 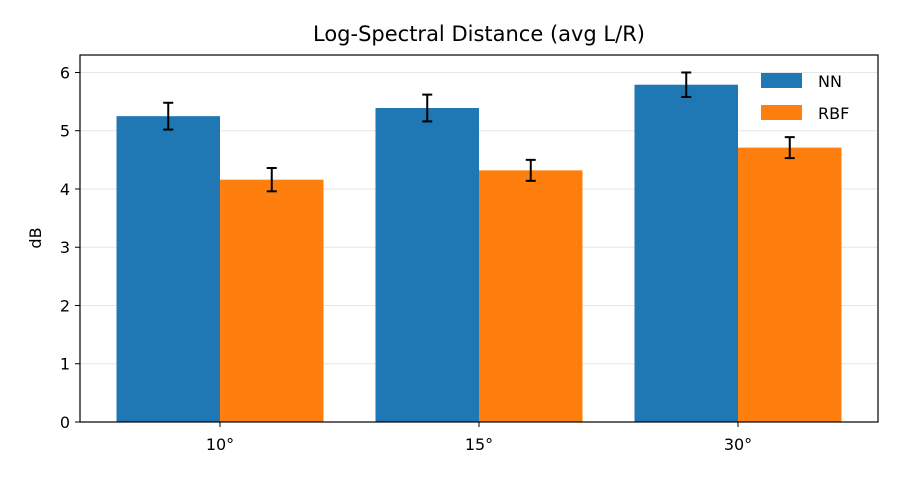 What do you see at coordinates (65, 247) in the screenshot?
I see `y-tick-label-3: 3` at bounding box center [65, 247].